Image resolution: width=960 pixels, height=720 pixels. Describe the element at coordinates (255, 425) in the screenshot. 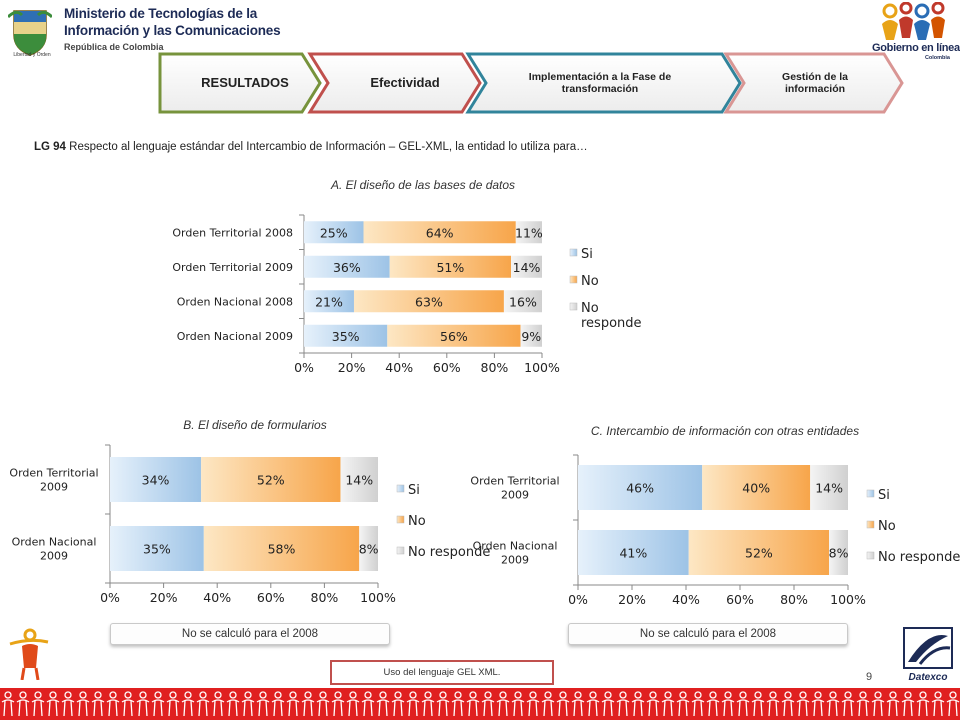

I see `chart-b-title: B. El diseño de formularios` at that location.